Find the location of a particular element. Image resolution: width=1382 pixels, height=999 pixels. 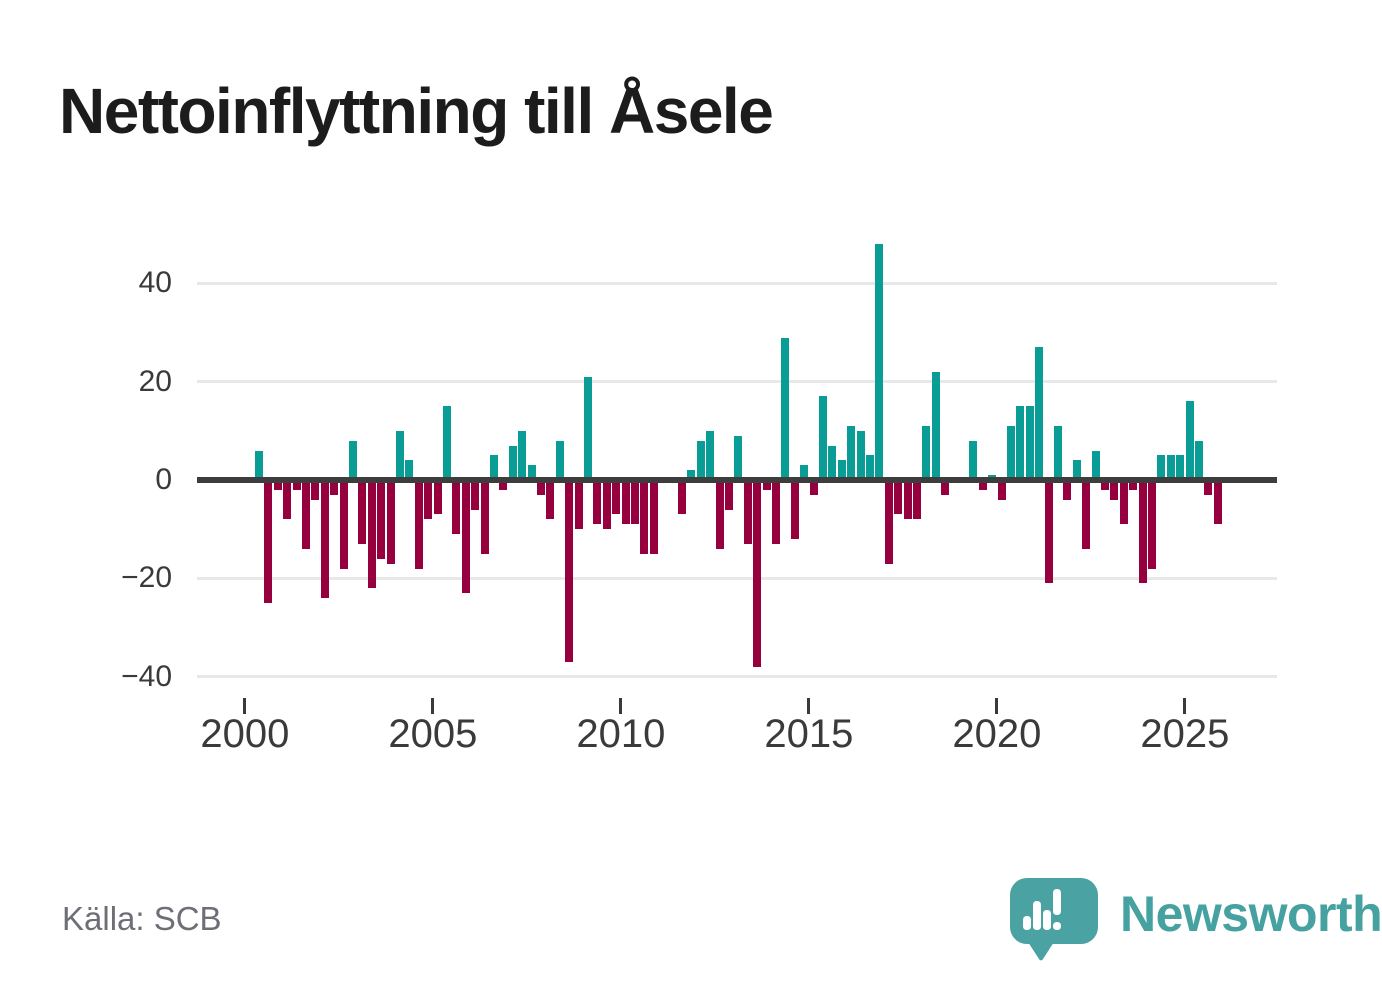

bar-2023-Q4 is located at coordinates (1142, 530).